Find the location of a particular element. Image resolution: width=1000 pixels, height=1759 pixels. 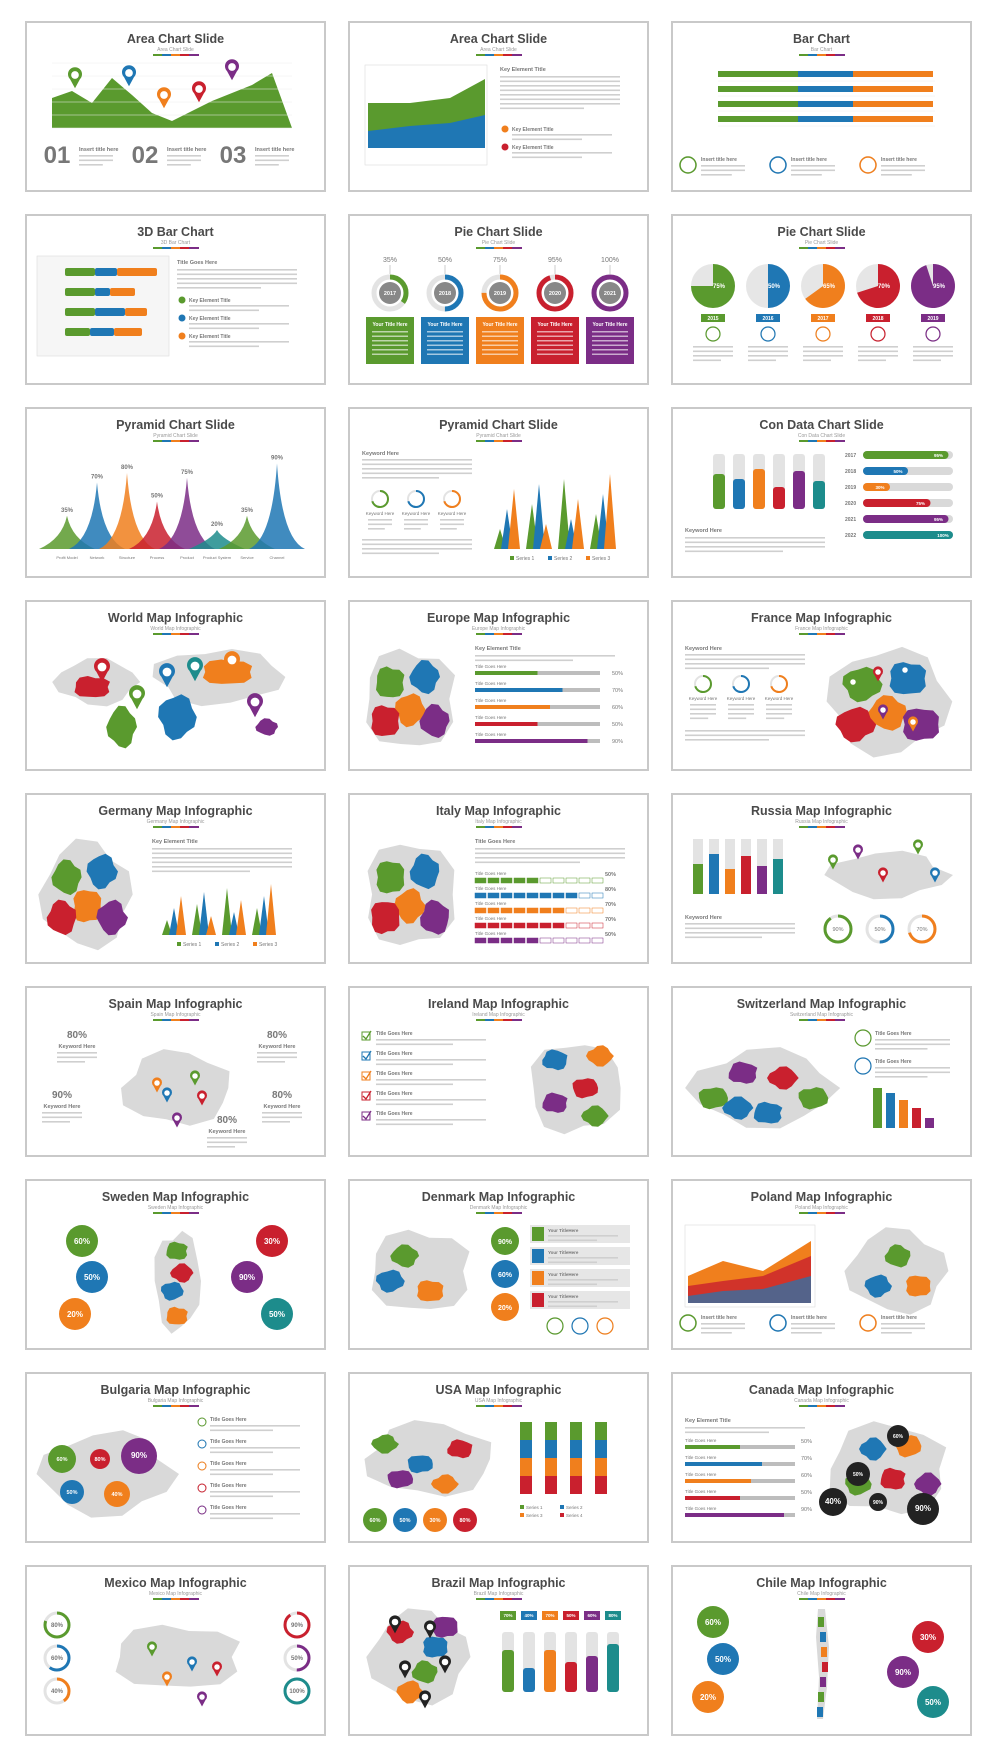

slide-subtitle: Russia Map Infographic is located at coordinates (821, 822).